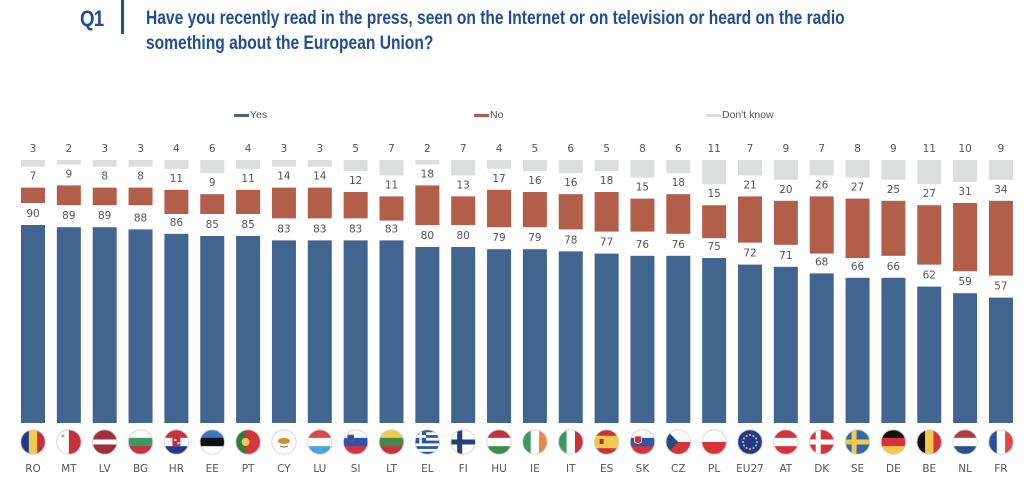  Describe the element at coordinates (498, 238) in the screenshot. I see `data-label-yes: 79` at that location.